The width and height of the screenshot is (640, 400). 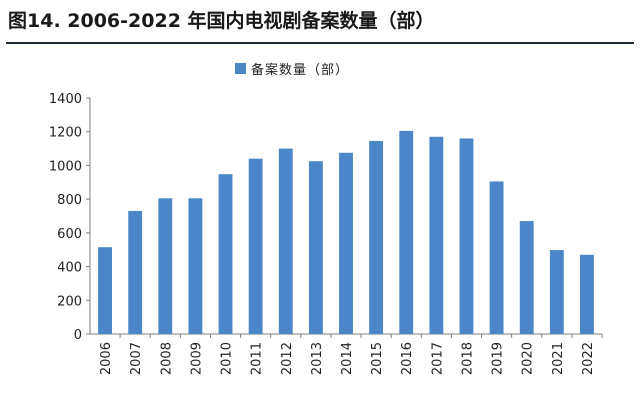 What do you see at coordinates (65, 166) in the screenshot?
I see `y-tick-label: 1000` at bounding box center [65, 166].